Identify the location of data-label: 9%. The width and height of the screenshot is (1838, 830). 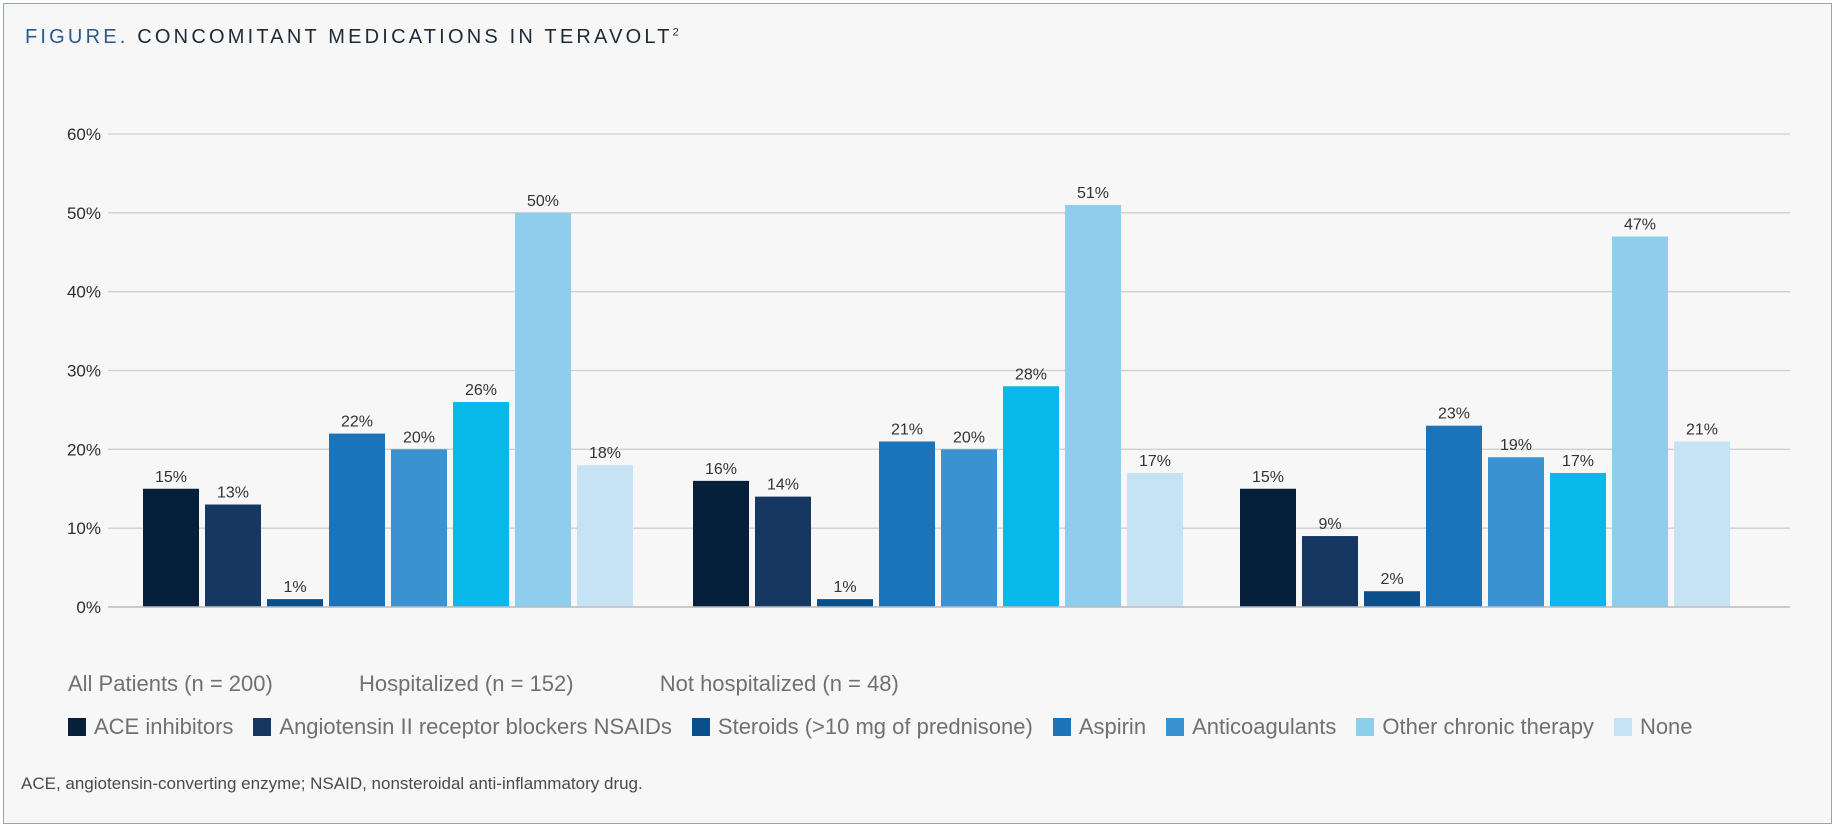
(1329, 524).